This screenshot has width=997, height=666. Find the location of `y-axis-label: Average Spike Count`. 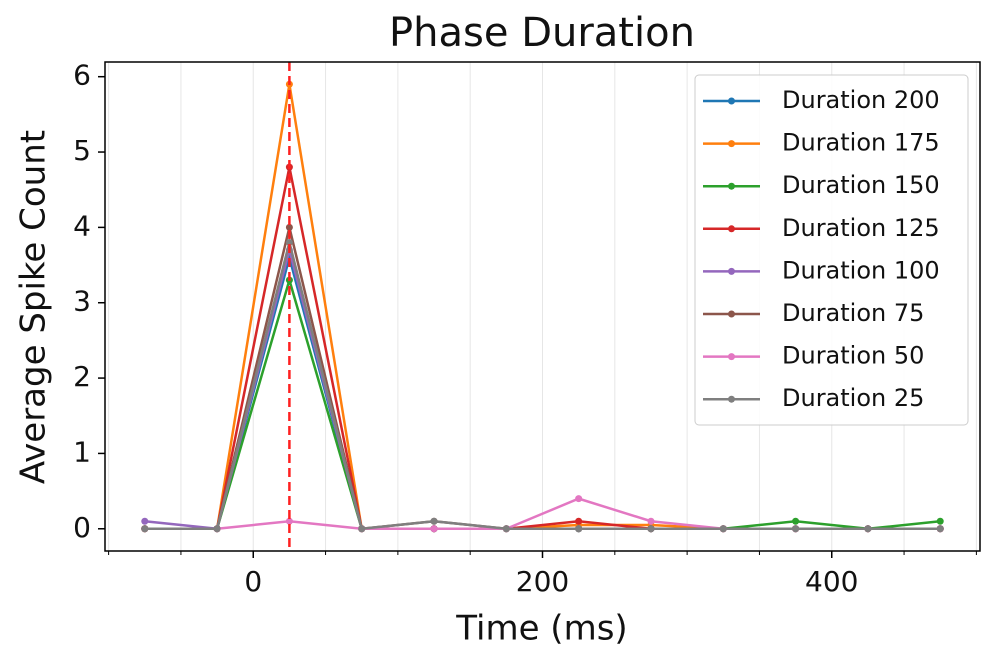

y-axis-label: Average Spike Count is located at coordinates (34, 307).